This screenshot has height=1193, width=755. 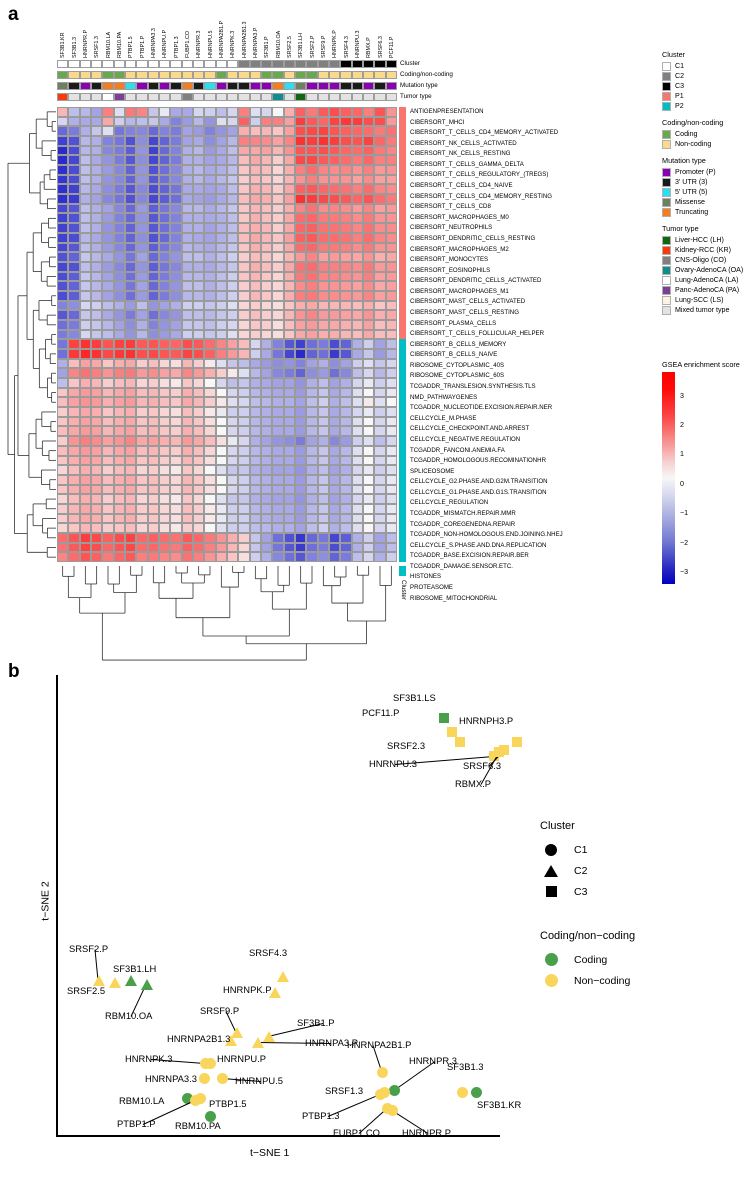 What do you see at coordinates (625, 870) in the screenshot?
I see `tsne-legend-item: C2` at bounding box center [625, 870].